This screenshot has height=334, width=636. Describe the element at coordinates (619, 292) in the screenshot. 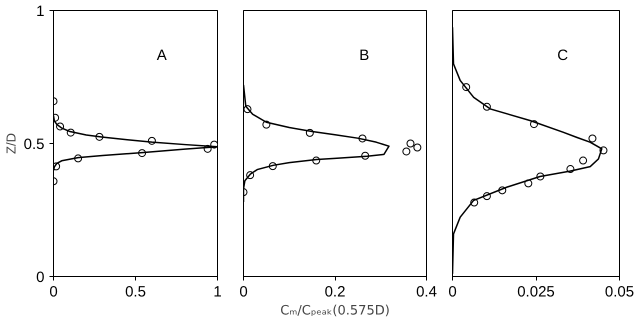

I see `x-tick-label: 0.05` at that location.